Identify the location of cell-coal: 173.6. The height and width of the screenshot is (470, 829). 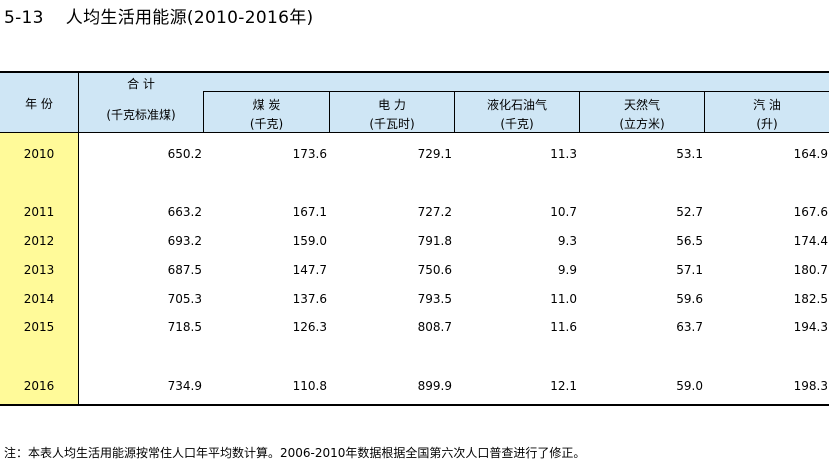
(309, 154).